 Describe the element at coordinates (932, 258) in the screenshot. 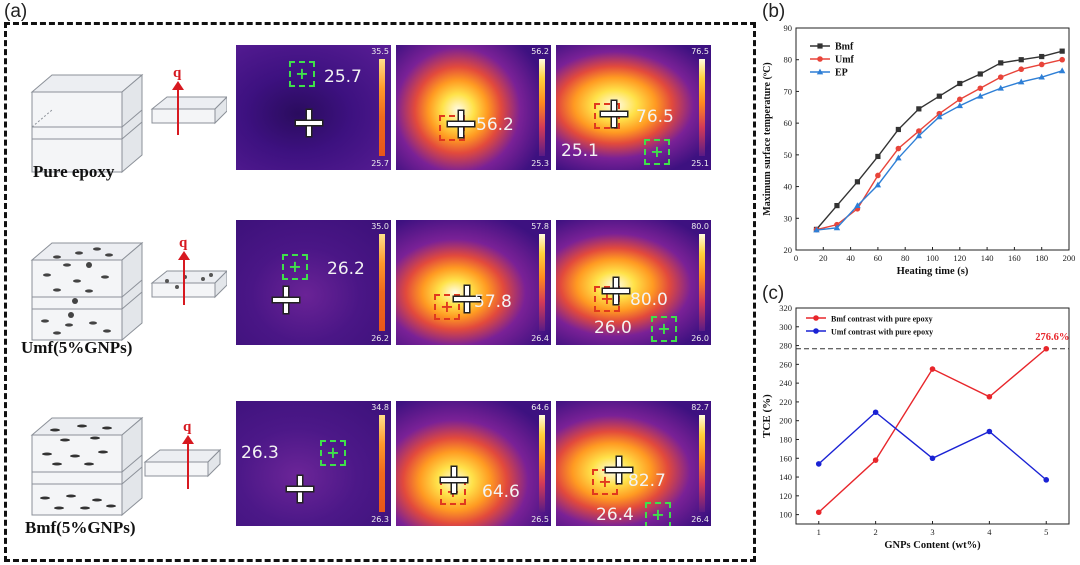

I see `x-tick-label: 100` at that location.